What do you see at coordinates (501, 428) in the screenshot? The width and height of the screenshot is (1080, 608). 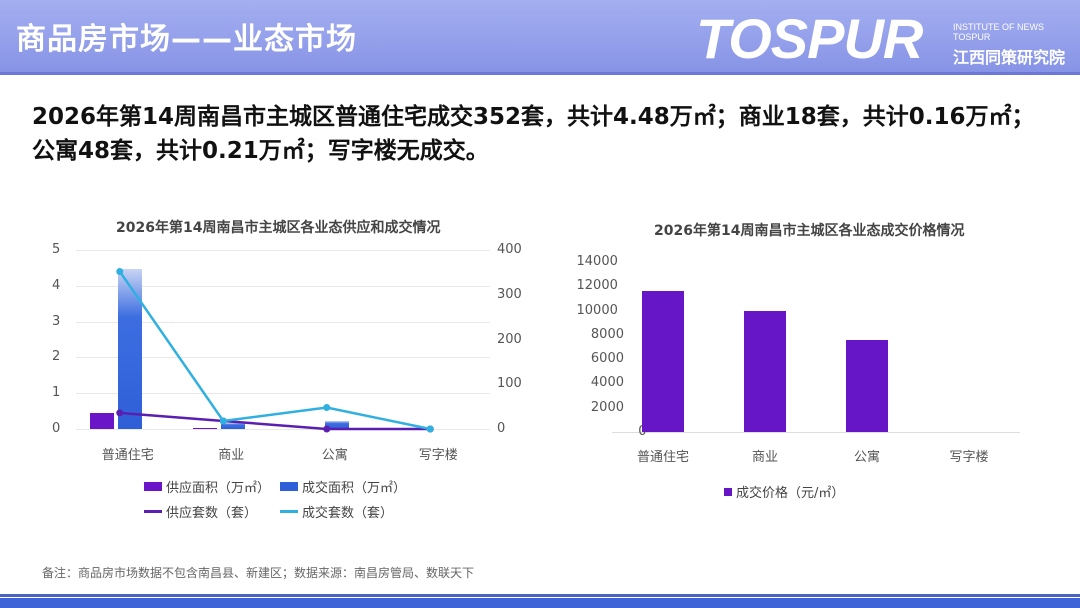 I see `right-axis-tick: 0` at bounding box center [501, 428].